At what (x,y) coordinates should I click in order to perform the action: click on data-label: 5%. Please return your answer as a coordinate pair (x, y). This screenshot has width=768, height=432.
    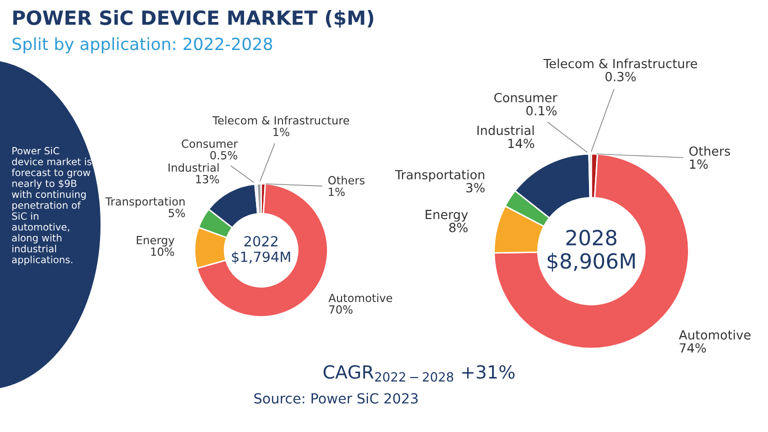
    Looking at the image, I should click on (176, 213).